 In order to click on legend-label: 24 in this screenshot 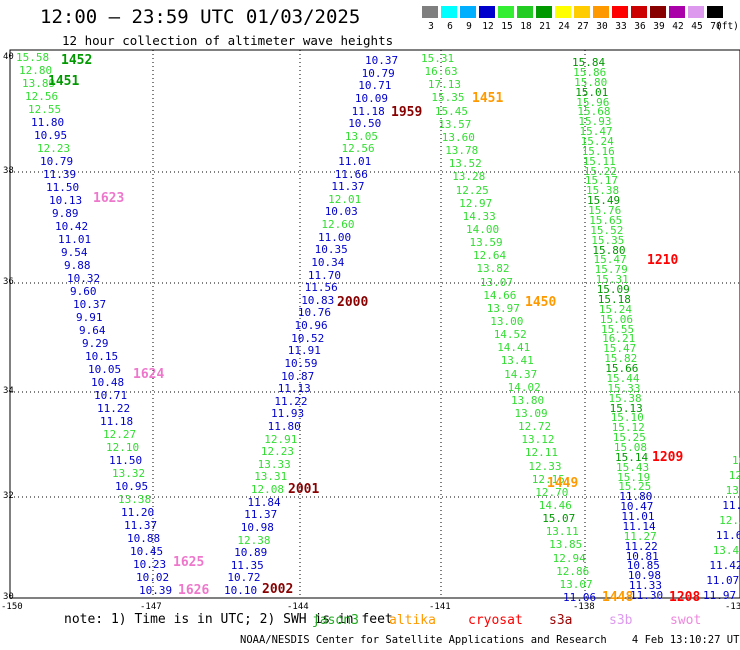, I will do `click(564, 26)`.